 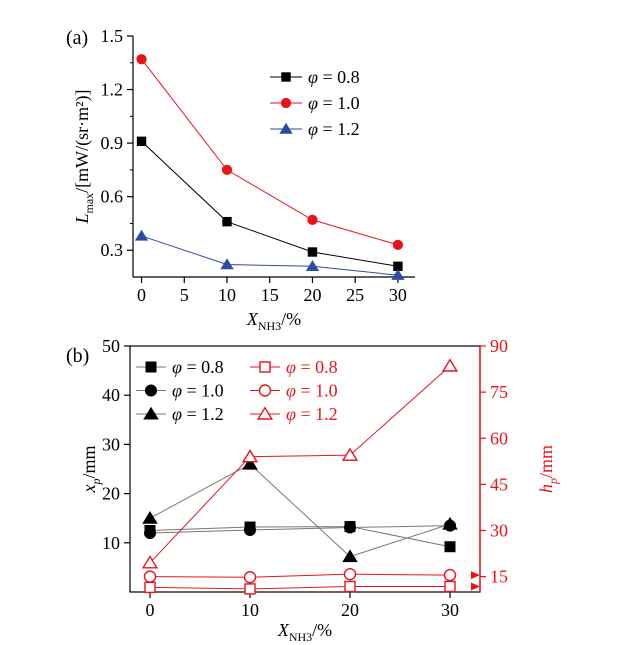 What do you see at coordinates (111, 494) in the screenshot?
I see `panel-b-y-left-tick-label: 20` at bounding box center [111, 494].